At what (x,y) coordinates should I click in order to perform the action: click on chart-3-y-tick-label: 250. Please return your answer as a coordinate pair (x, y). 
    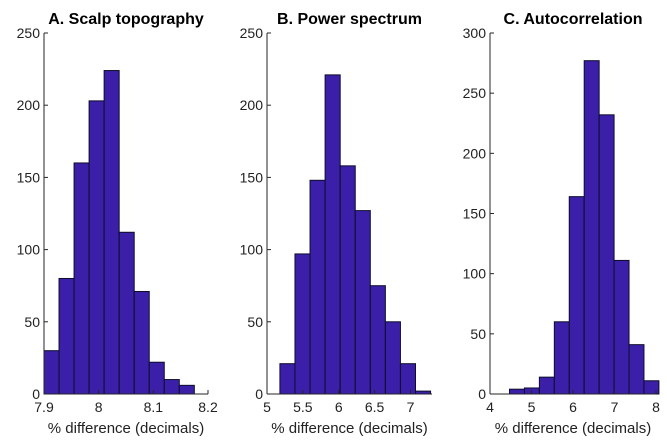
    Looking at the image, I should click on (475, 93).